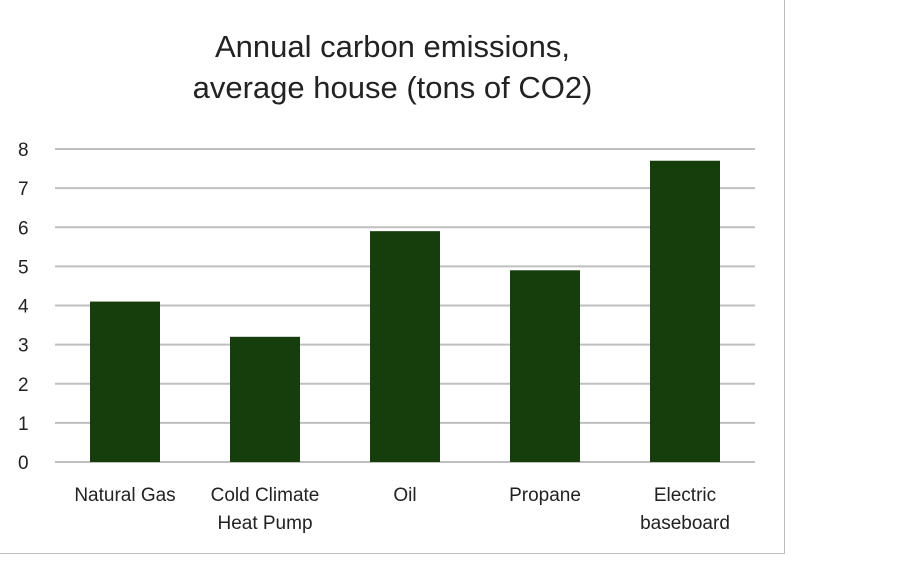  Describe the element at coordinates (23, 228) in the screenshot. I see `y-tick-label: 6` at that location.